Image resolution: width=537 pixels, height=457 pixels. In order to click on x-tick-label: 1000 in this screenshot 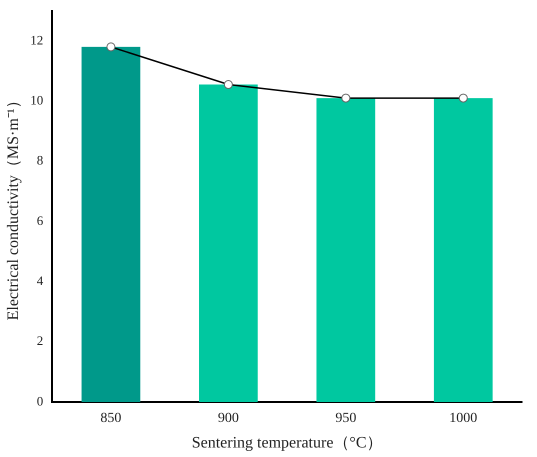, I will do `click(463, 418)`.